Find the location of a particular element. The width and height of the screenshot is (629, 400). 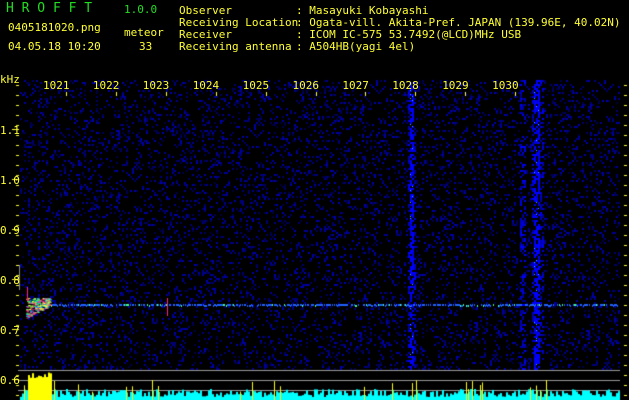

frequency-label: 1030 is located at coordinates (505, 85).